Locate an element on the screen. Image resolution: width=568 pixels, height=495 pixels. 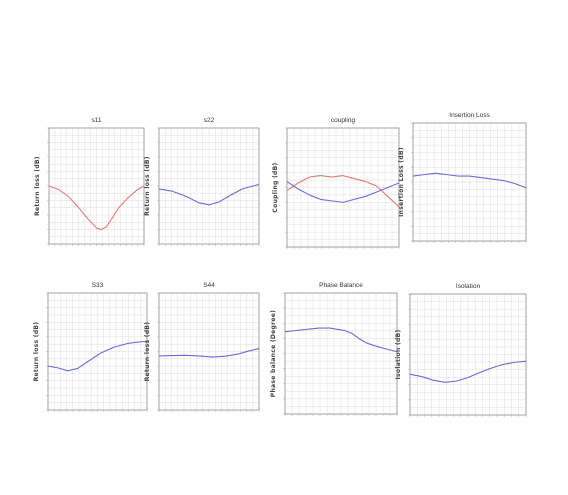
y-axis-label: Phase balance (Degree) is located at coordinates (273, 353).